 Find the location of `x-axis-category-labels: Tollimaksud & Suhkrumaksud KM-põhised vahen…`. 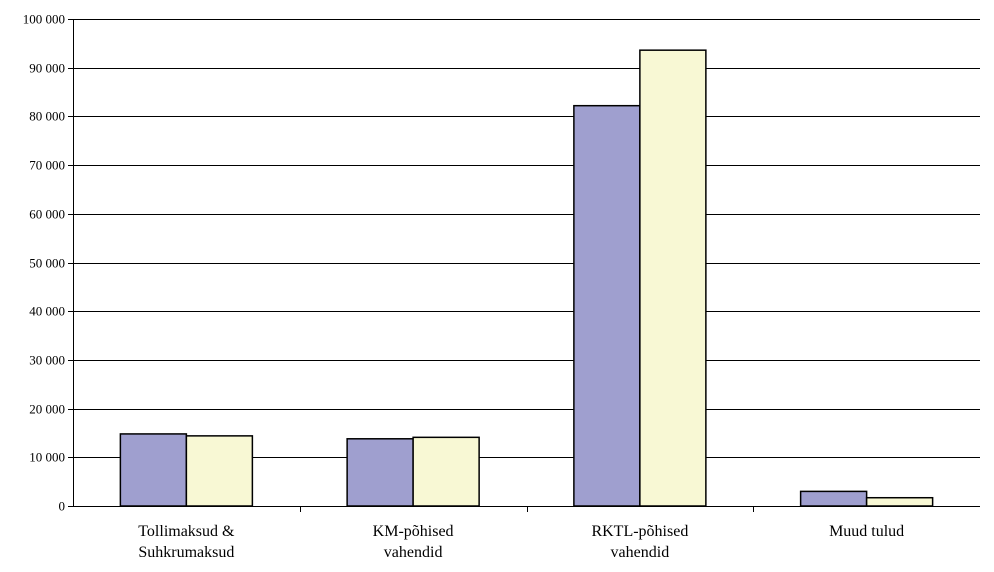

x-axis-category-labels: Tollimaksud & Suhkrumaksud KM-põhised vahen… is located at coordinates (521, 542).